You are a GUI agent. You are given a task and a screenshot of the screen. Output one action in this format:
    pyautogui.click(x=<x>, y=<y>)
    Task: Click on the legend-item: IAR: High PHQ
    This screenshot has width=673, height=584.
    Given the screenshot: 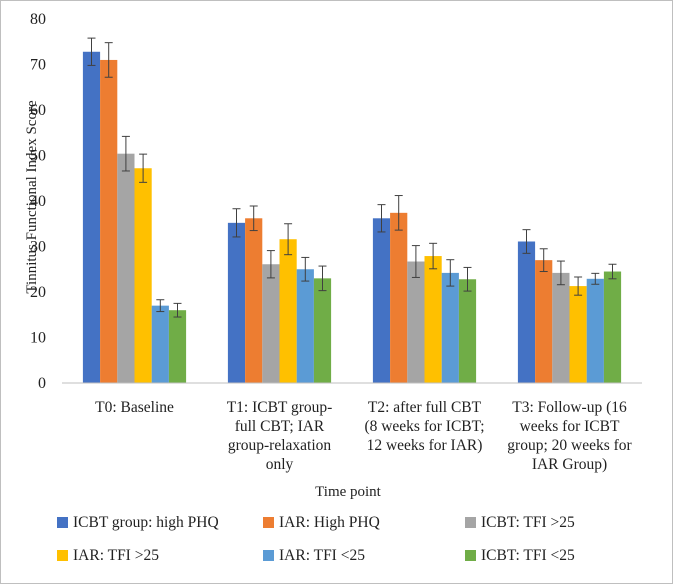 What is the action you would take?
    pyautogui.click(x=321, y=522)
    